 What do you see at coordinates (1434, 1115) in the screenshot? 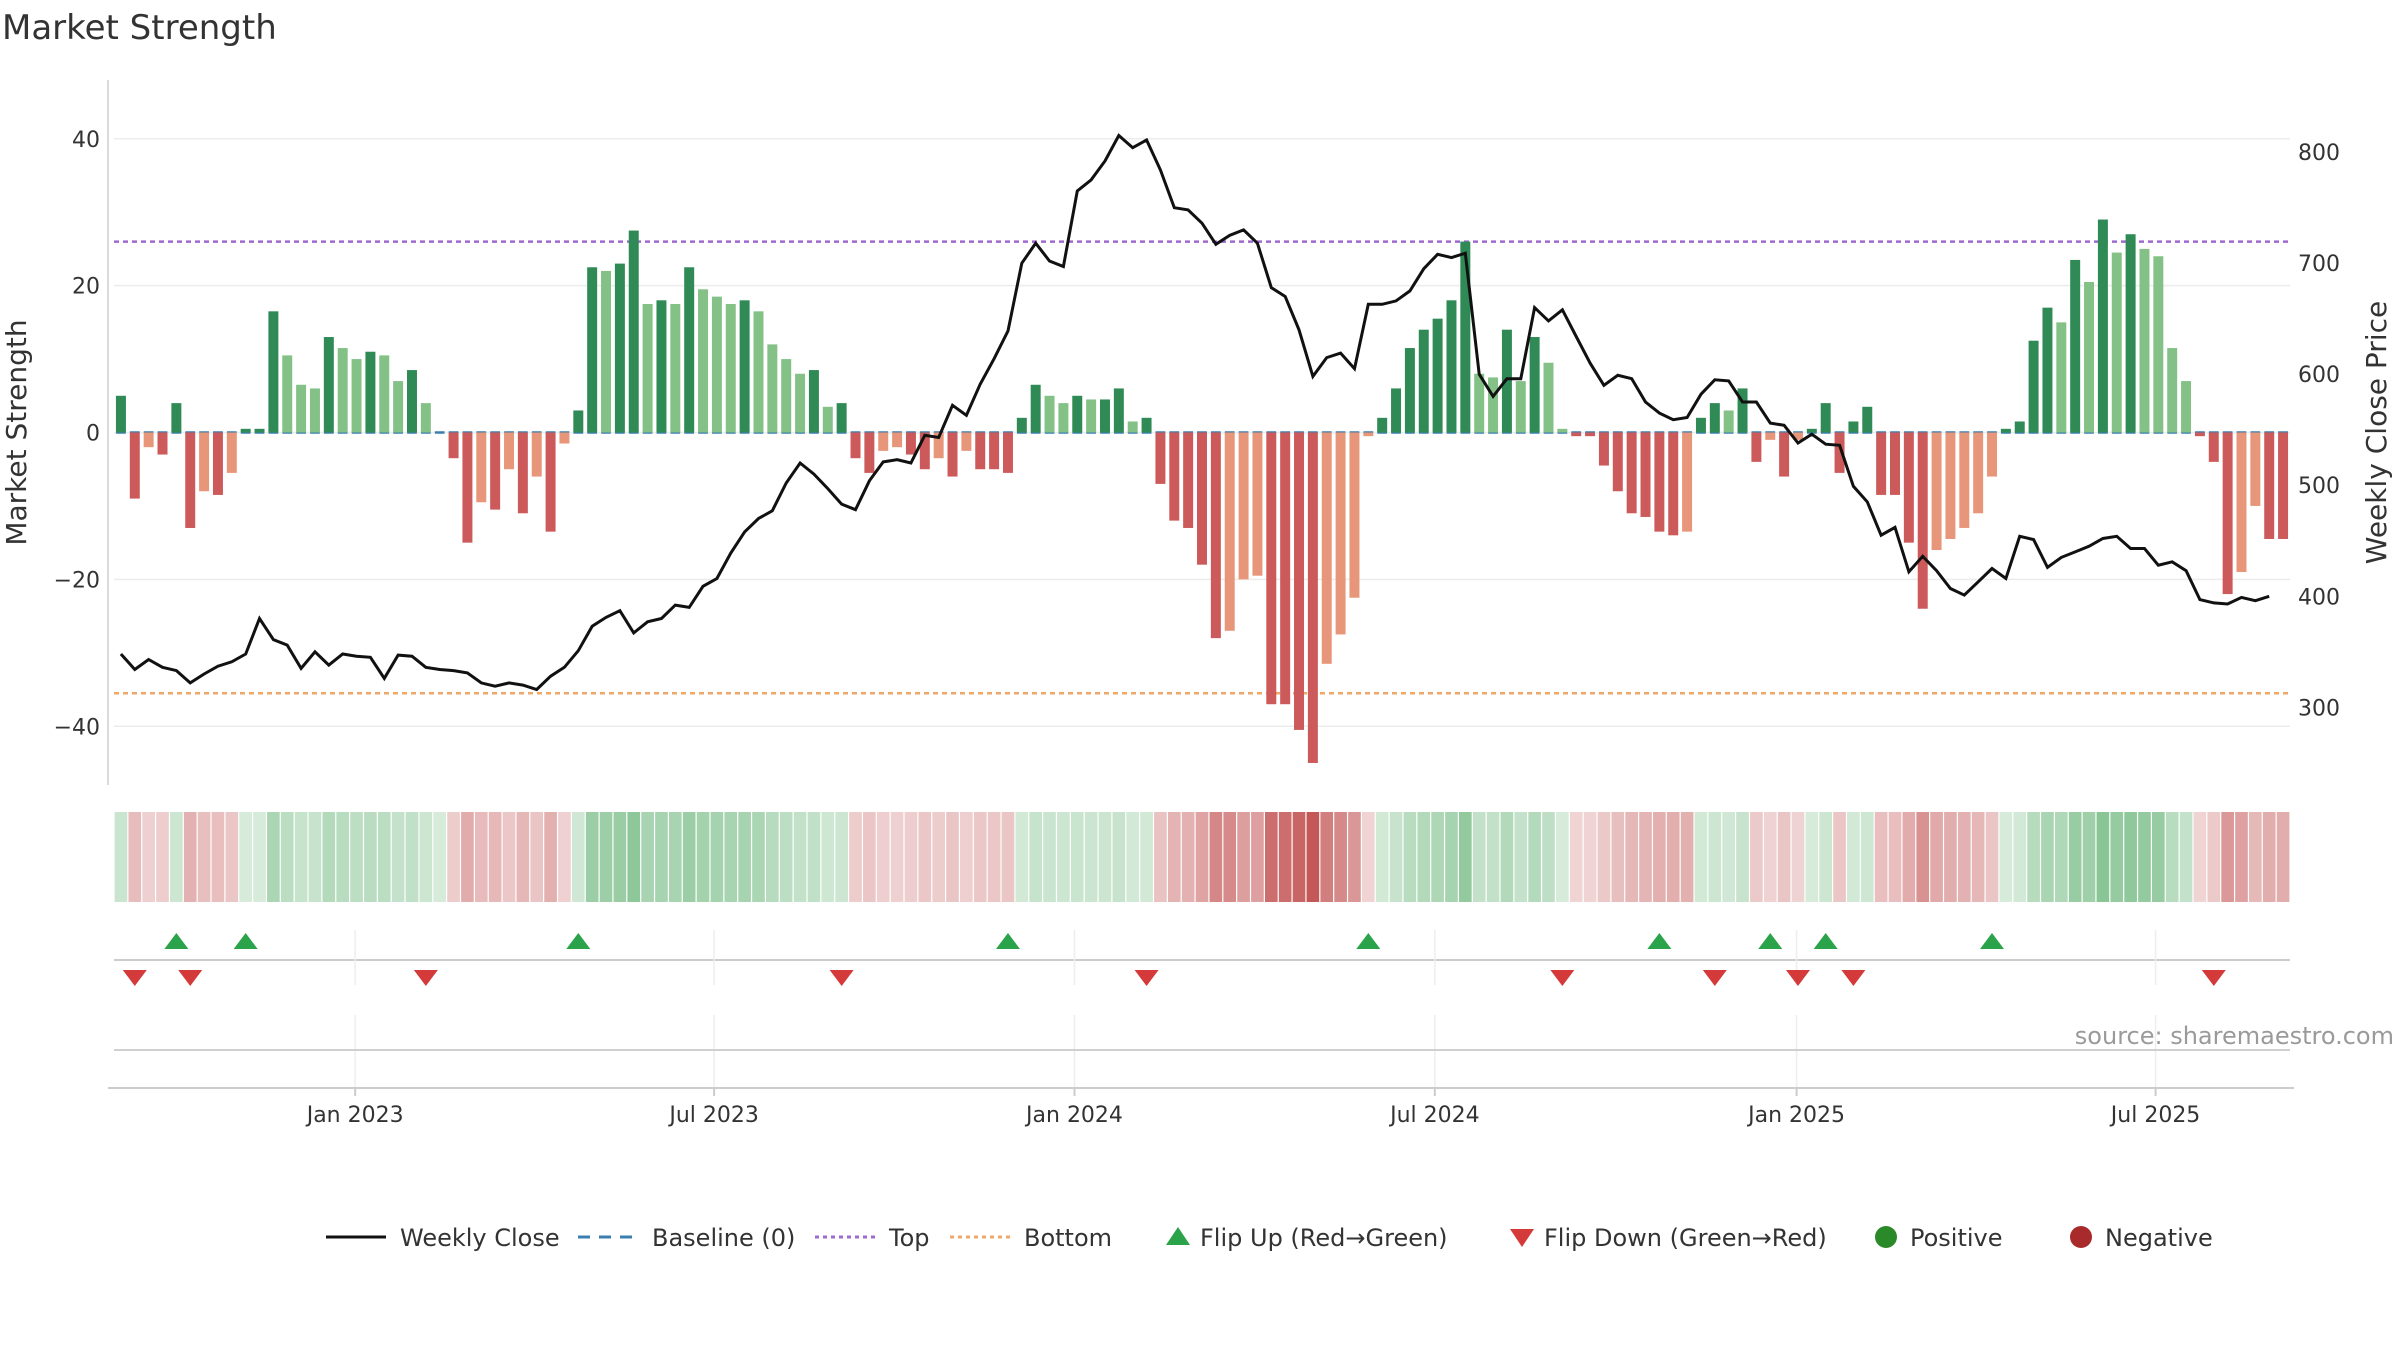
I see `x-tick-label: Jul 2024` at bounding box center [1434, 1115].